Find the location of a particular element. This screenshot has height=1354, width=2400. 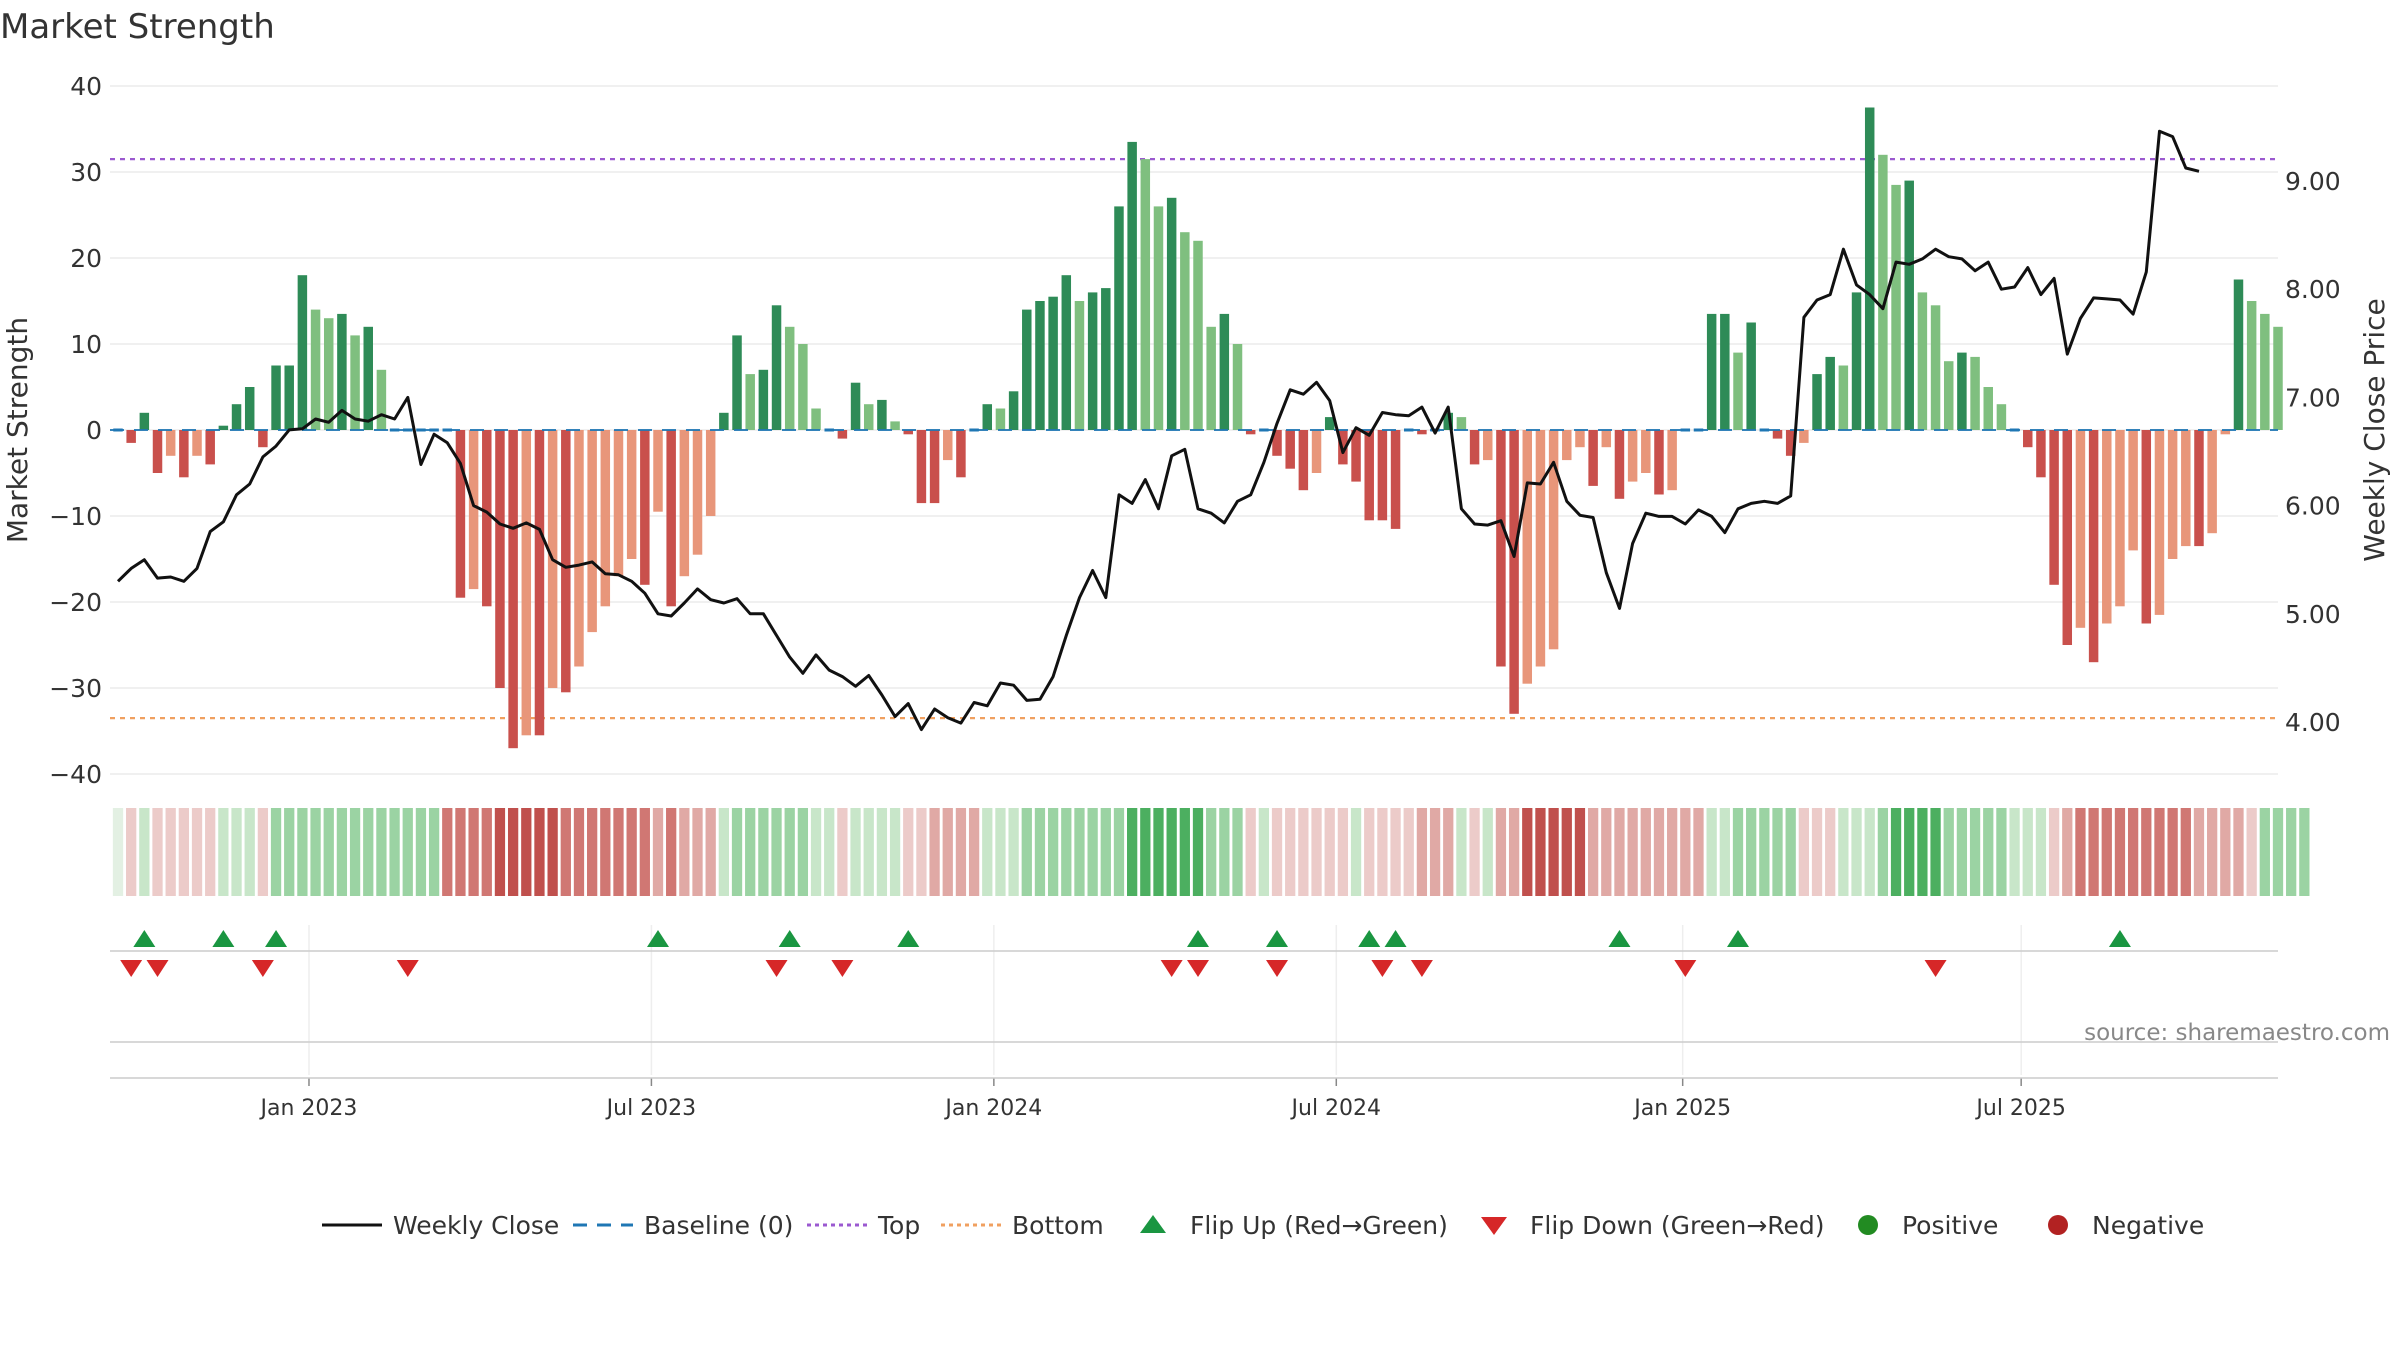

x-tick-label: Jan 2023 is located at coordinates (308, 1108).